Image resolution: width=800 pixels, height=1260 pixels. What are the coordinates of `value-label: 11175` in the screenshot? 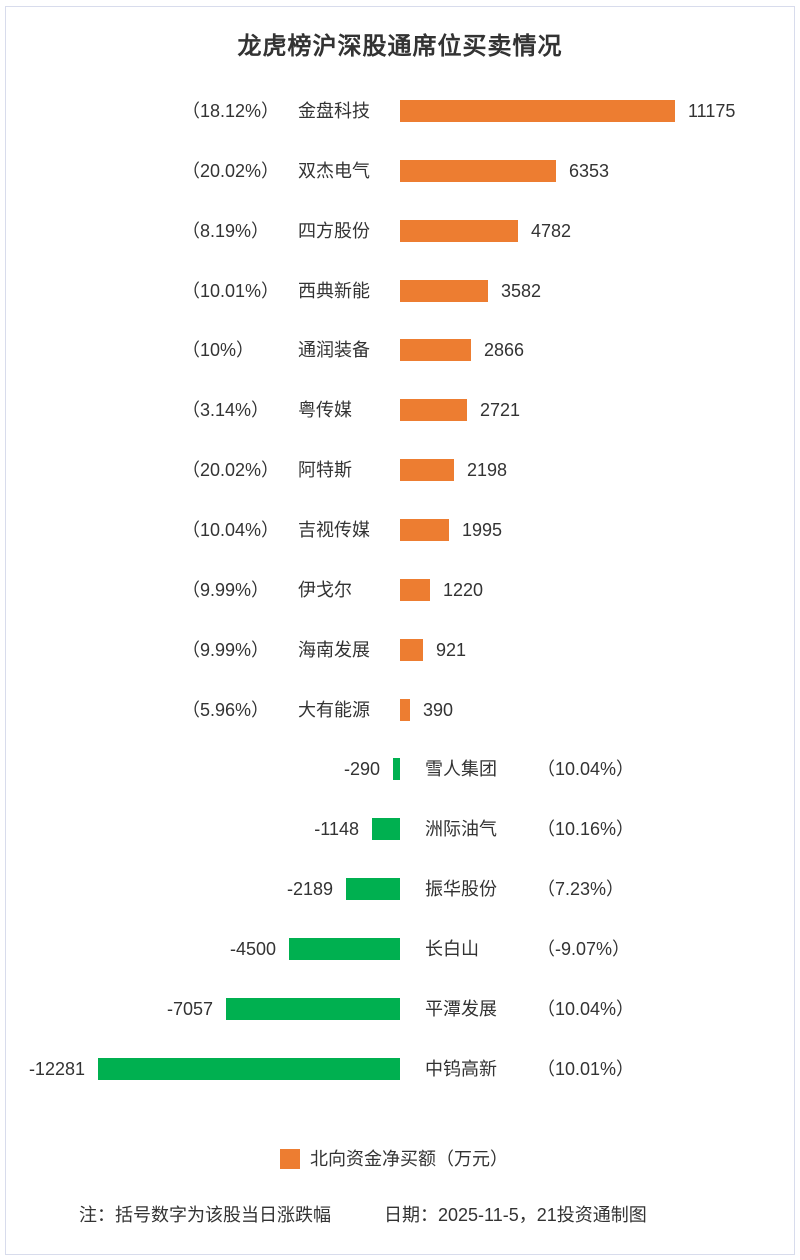 It's located at (712, 111).